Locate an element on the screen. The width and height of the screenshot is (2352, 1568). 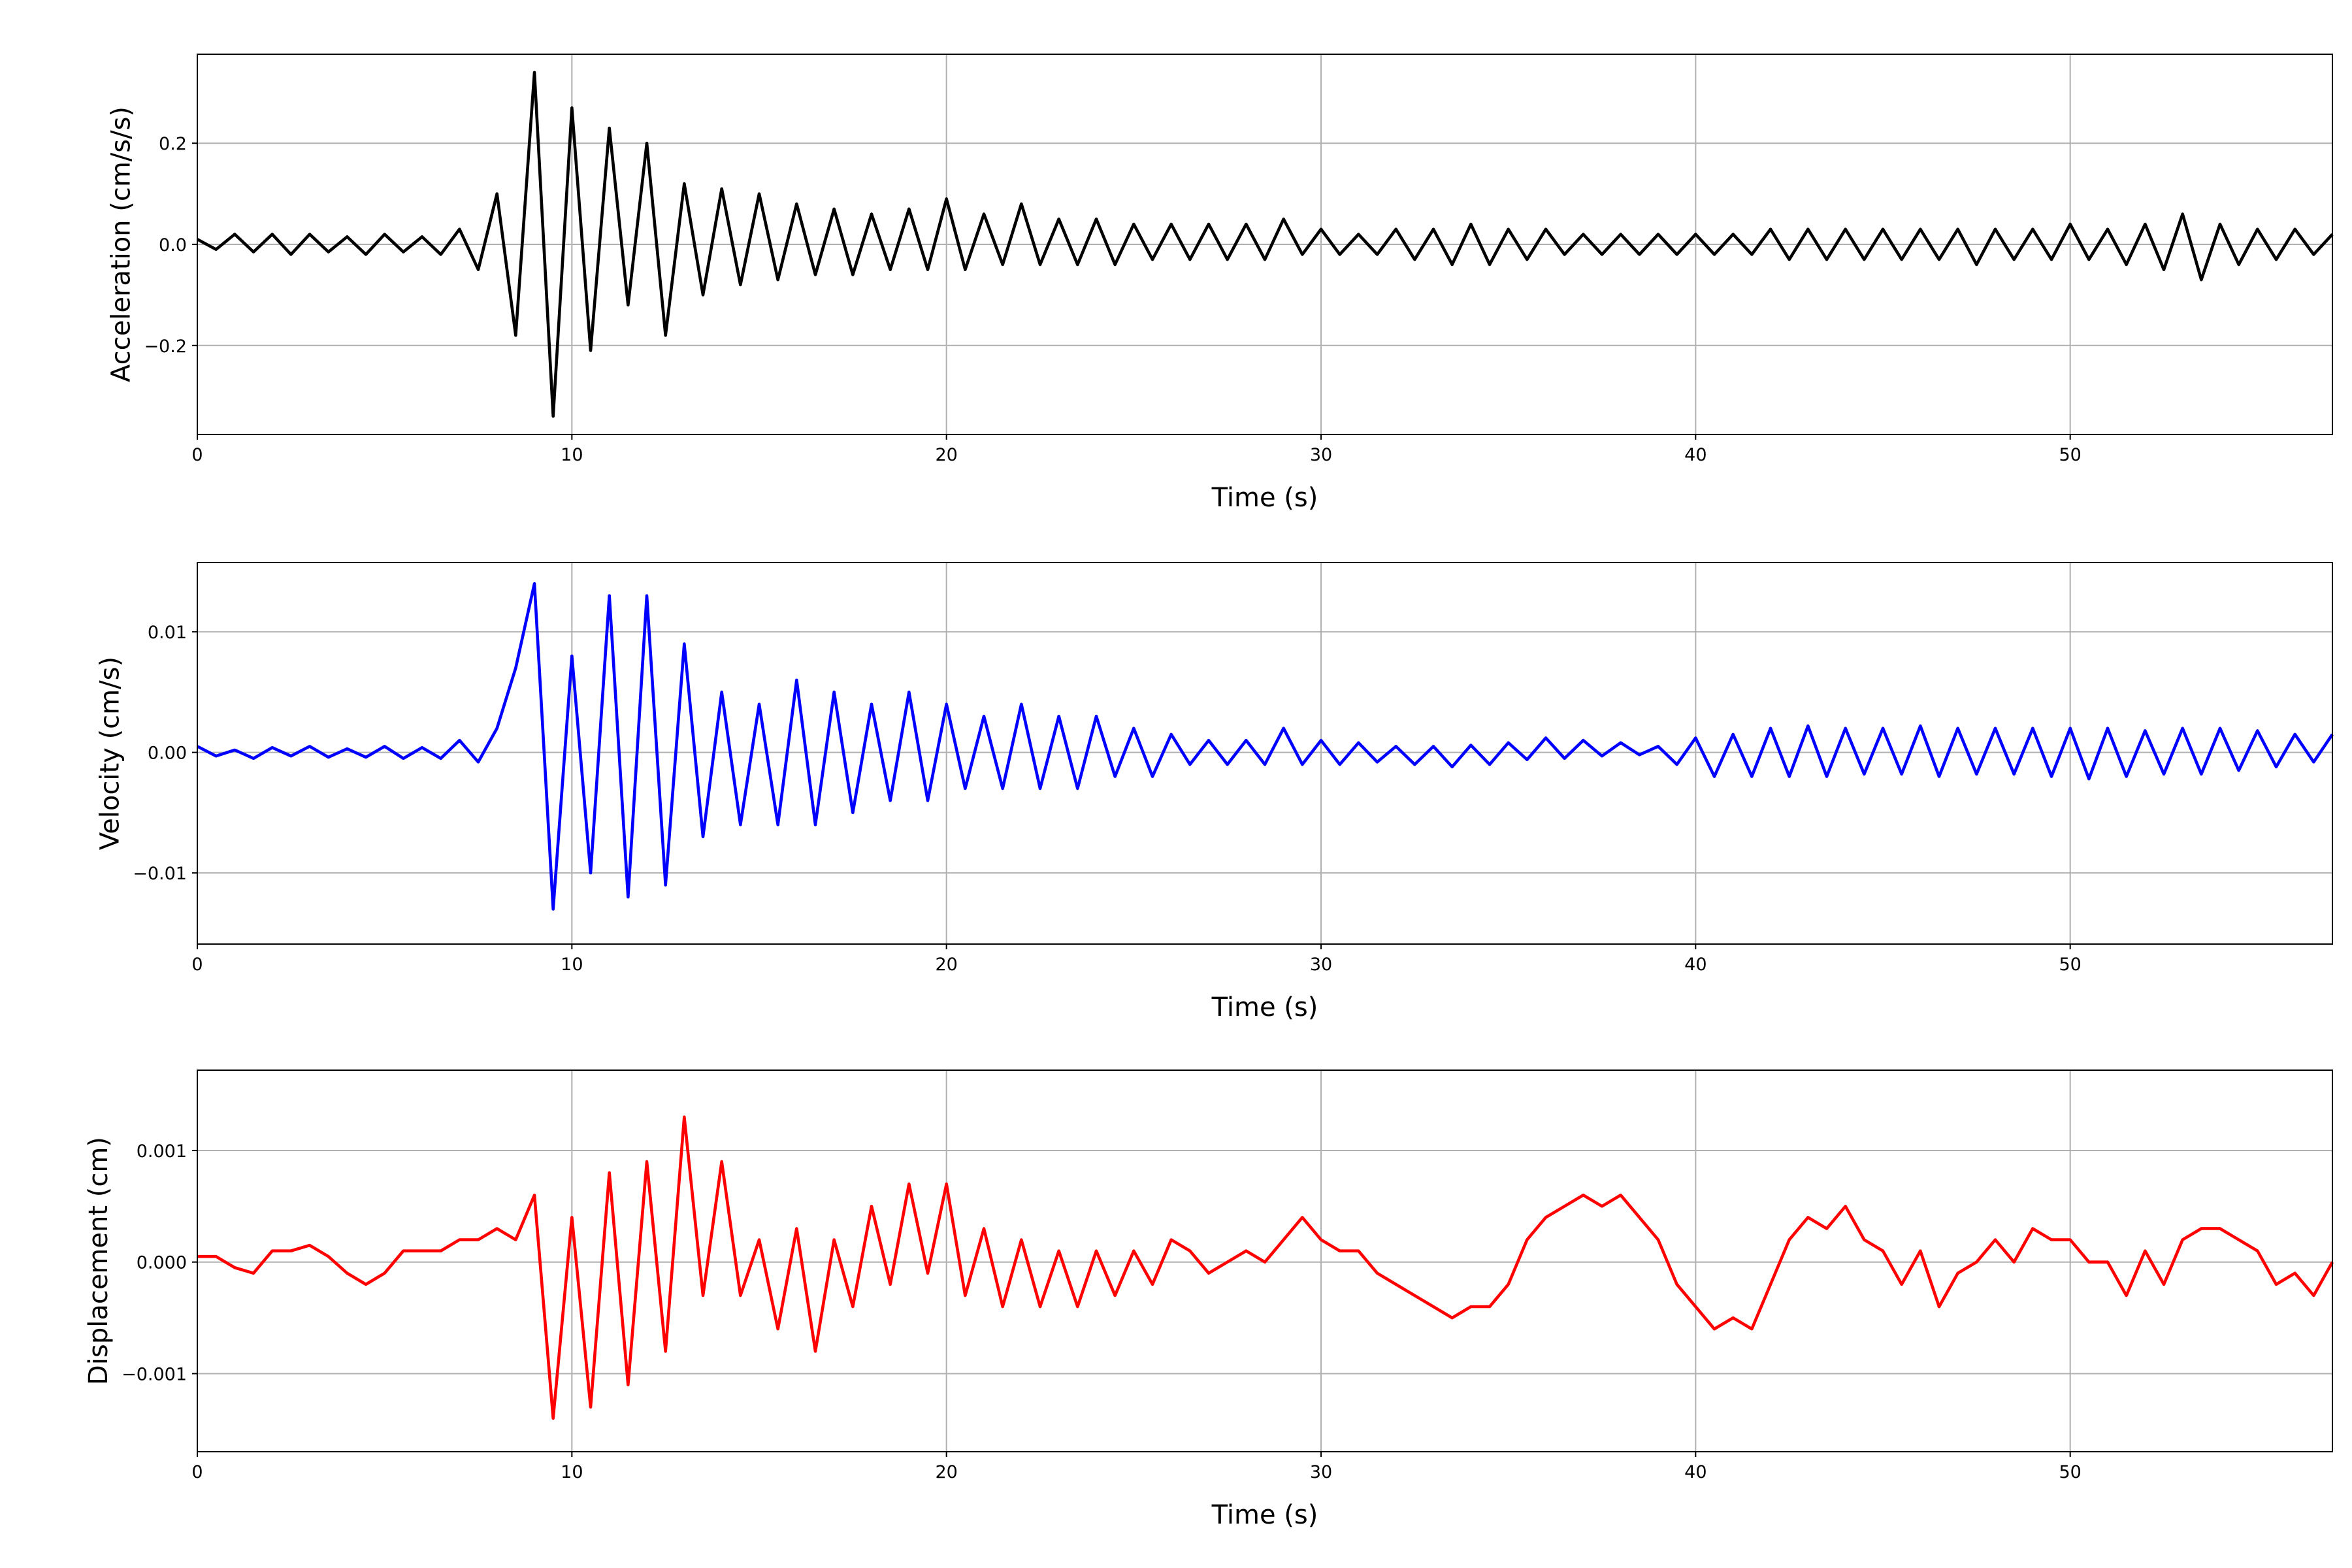
y-axis-label: Velocity (cm/s) is located at coordinates (110, 753).